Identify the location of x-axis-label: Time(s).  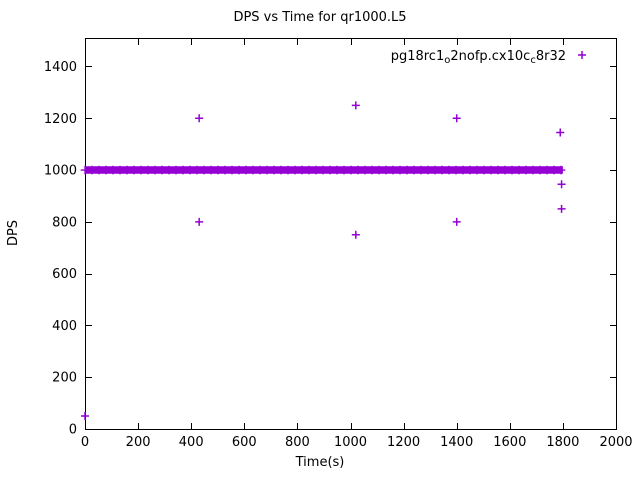
(320, 462).